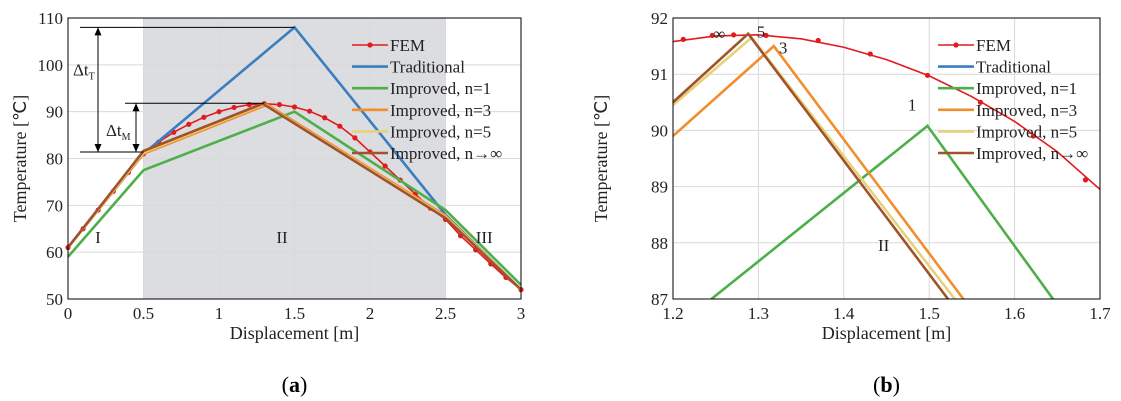 This screenshot has width=1121, height=401. Describe the element at coordinates (98, 147) in the screenshot. I see `delta-t-arrow-head-down` at that location.